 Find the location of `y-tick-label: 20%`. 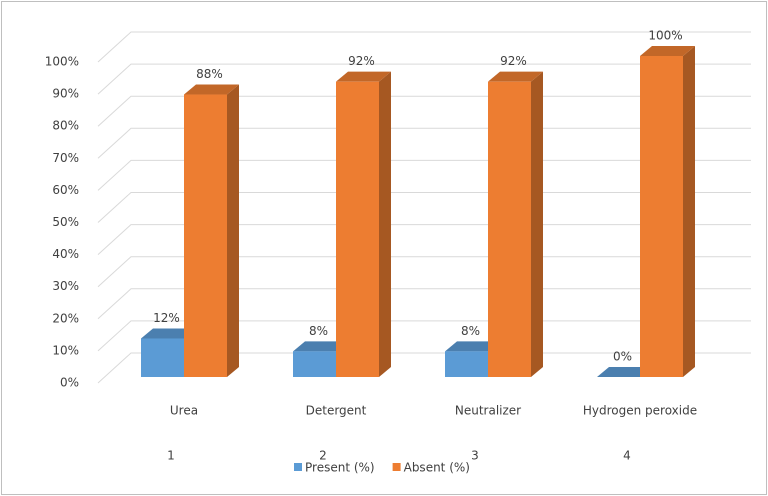

y-tick-label: 20% is located at coordinates (65, 318).